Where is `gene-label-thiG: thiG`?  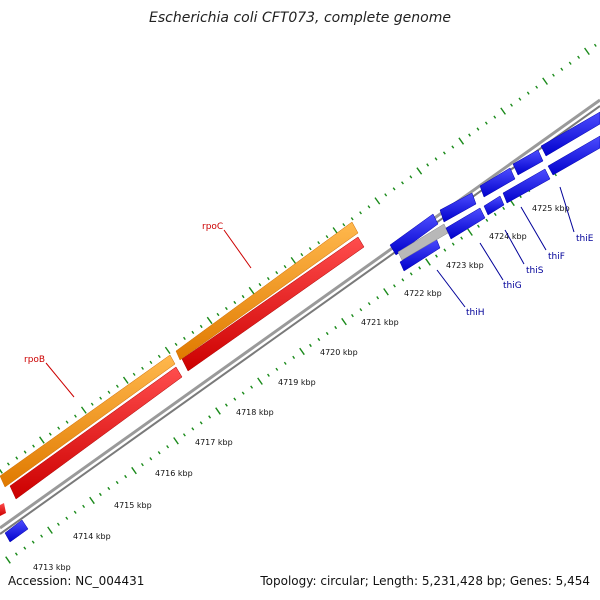 gene-label-thiG: thiG is located at coordinates (512, 286).